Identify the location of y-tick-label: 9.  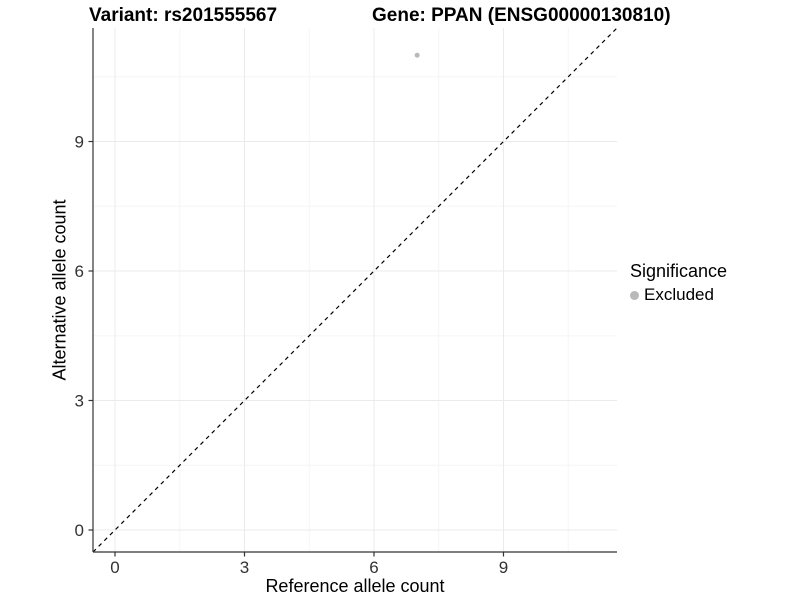
(79, 142).